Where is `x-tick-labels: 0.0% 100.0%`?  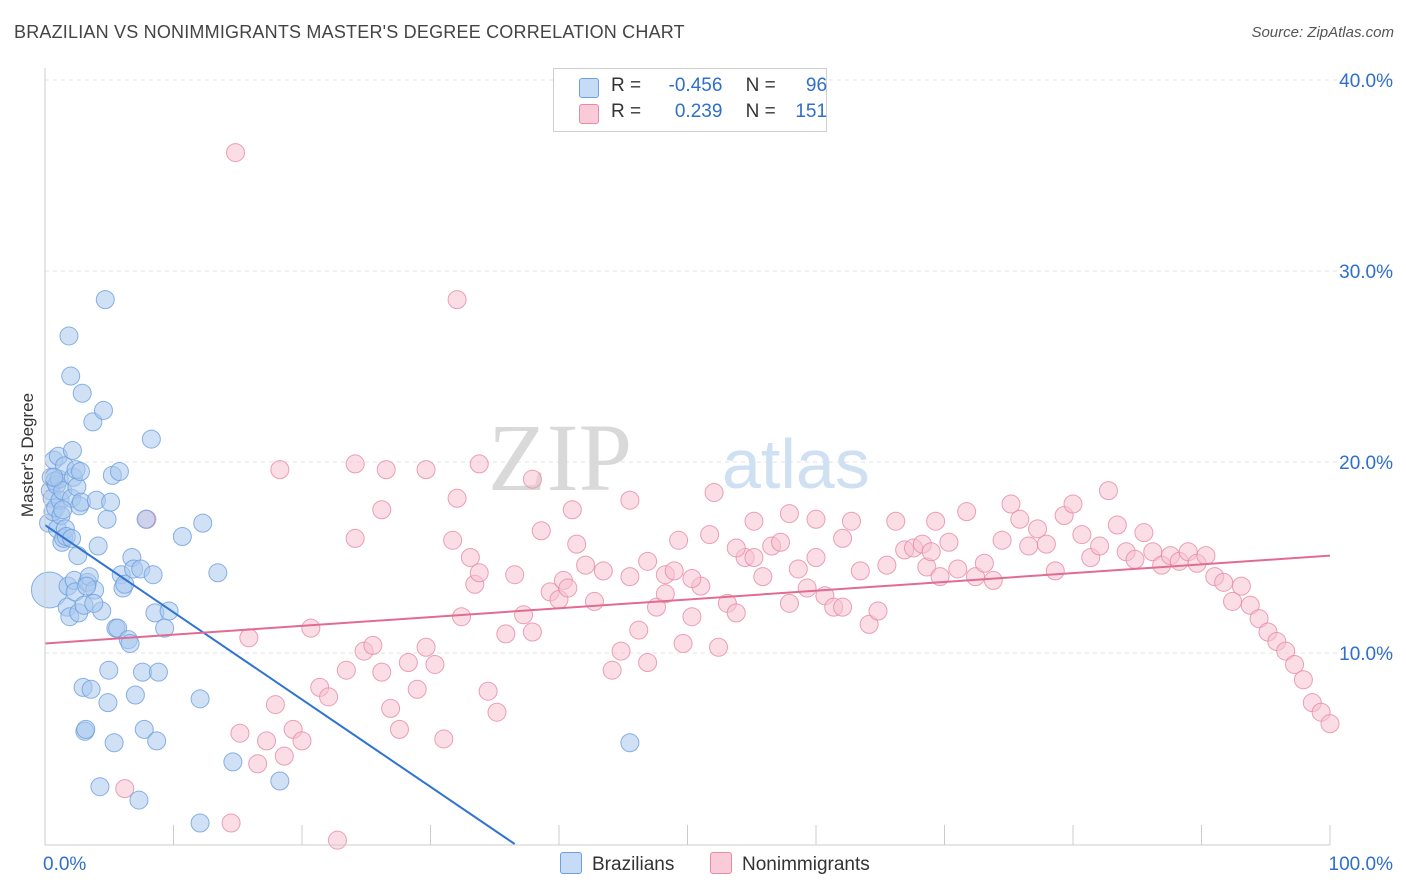 x-tick-labels: 0.0% 100.0% is located at coordinates (718, 864).